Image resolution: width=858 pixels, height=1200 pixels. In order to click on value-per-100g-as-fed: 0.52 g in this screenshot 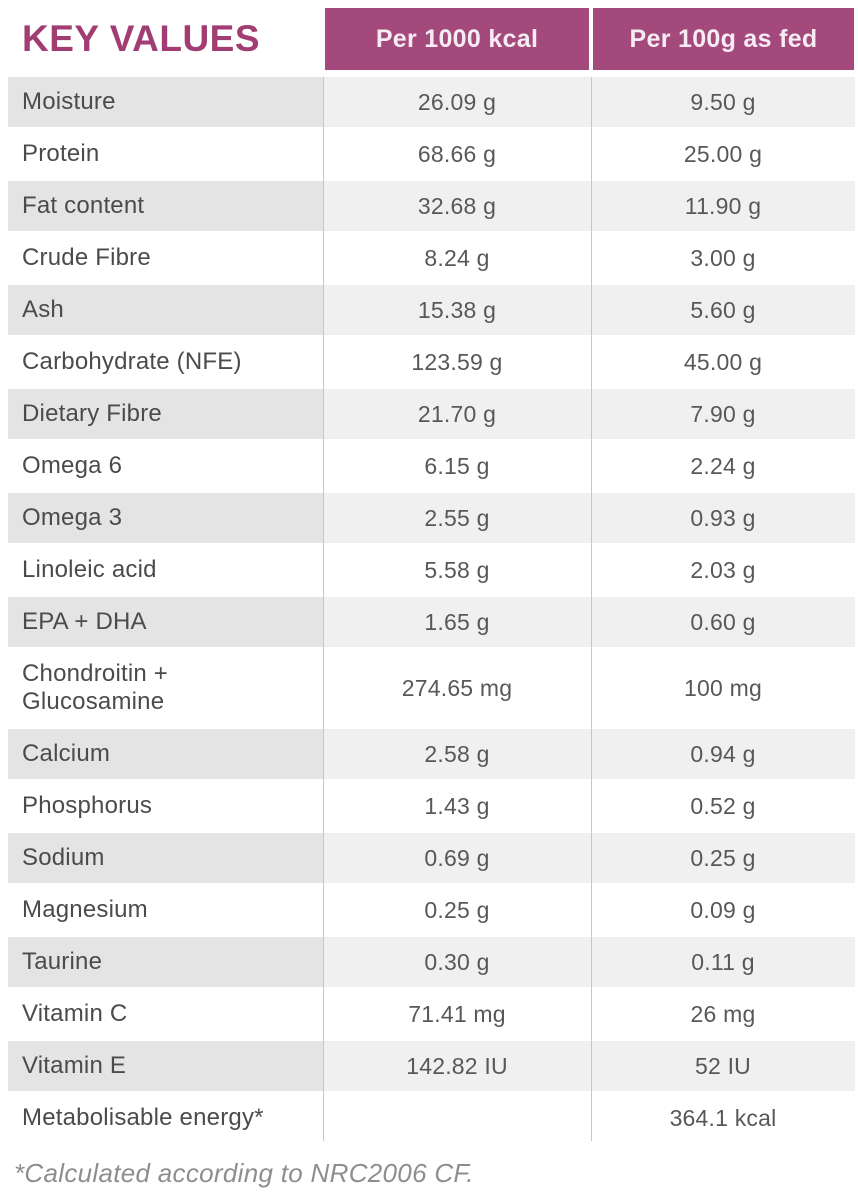, I will do `click(723, 805)`.